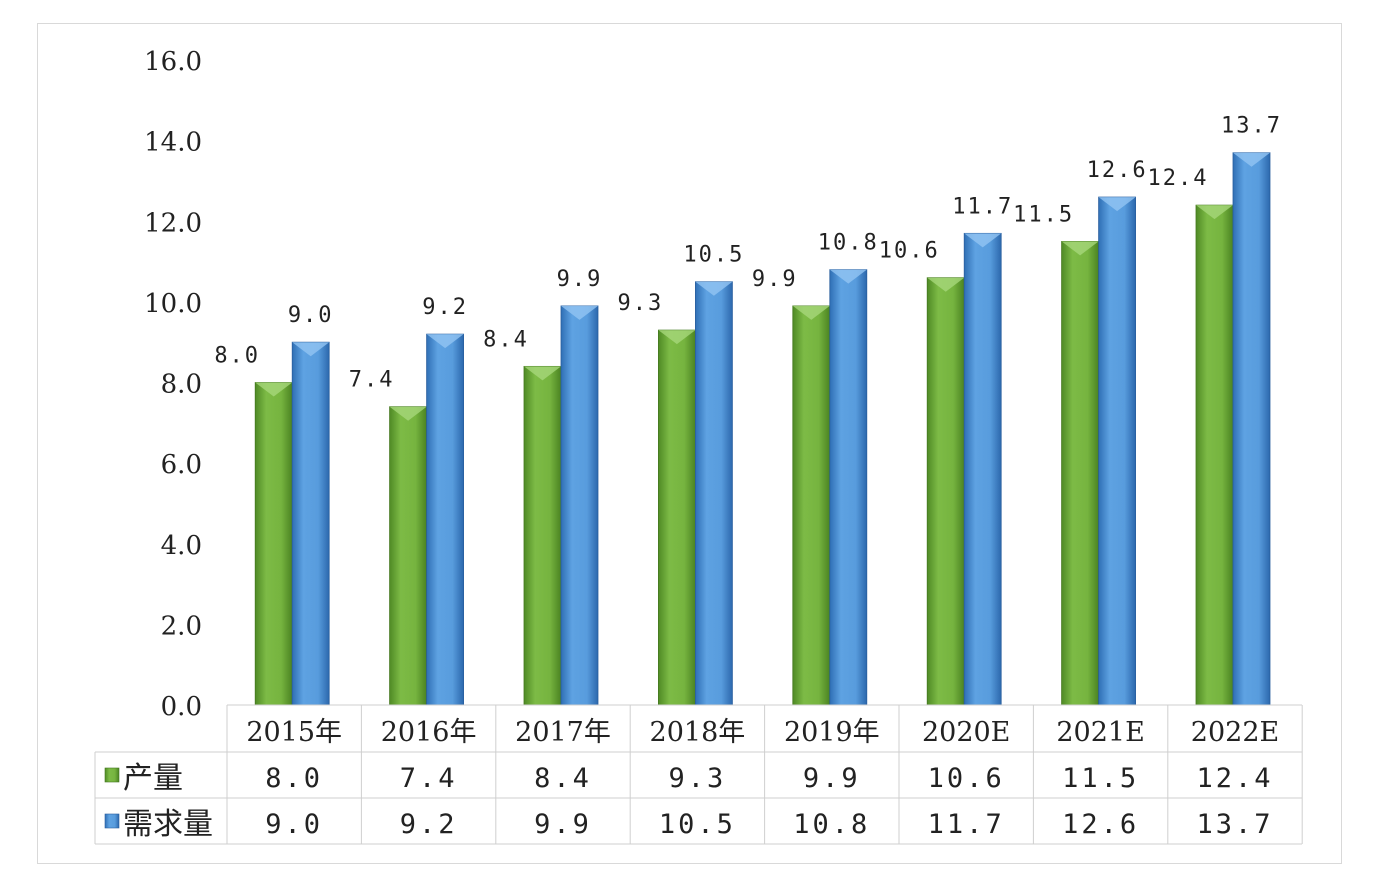  I want to click on y-tick-label: 14.0, so click(173, 143).